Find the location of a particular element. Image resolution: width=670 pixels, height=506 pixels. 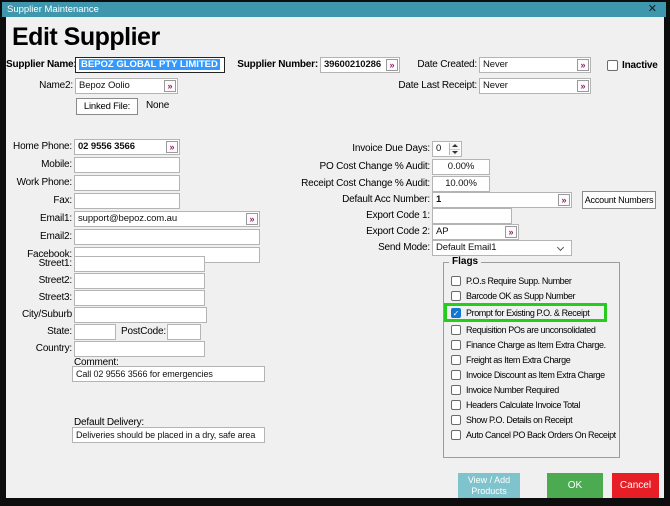

home-phone-value: 02 9556 3566 is located at coordinates (106, 146).